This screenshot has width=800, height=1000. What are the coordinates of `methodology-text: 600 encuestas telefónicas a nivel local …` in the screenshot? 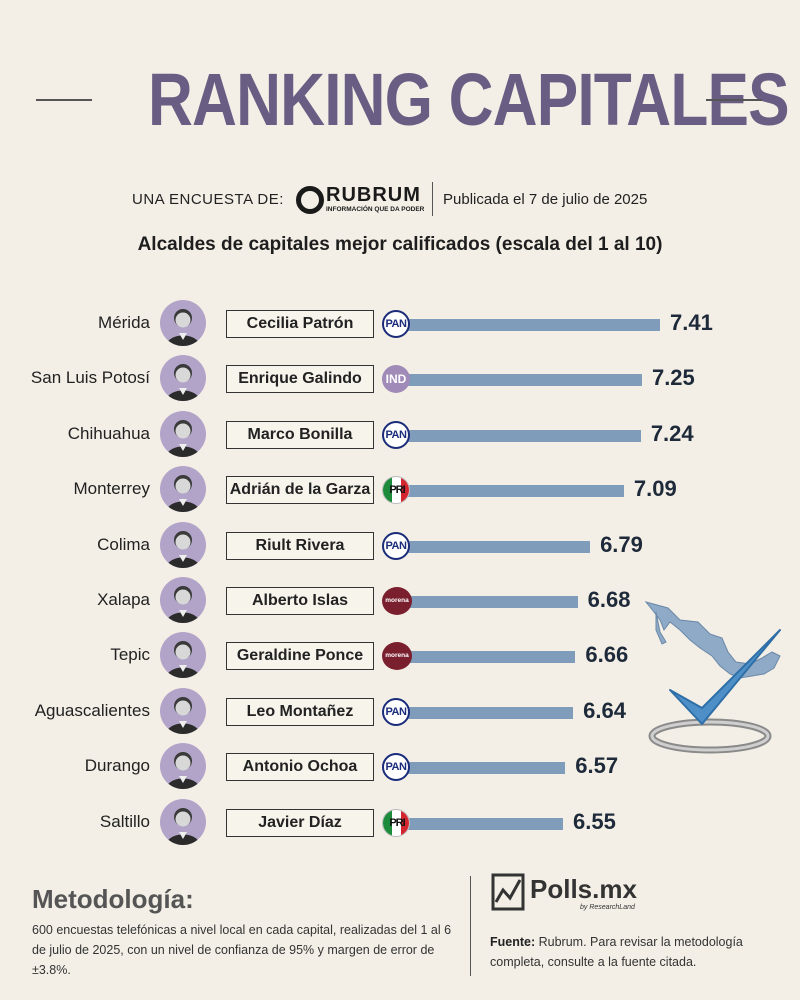 It's located at (242, 950).